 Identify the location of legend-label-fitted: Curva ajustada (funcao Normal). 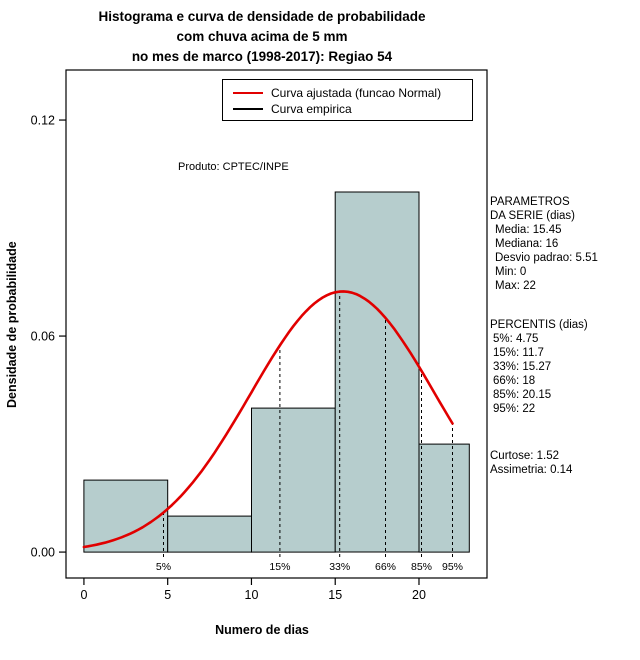
(356, 93).